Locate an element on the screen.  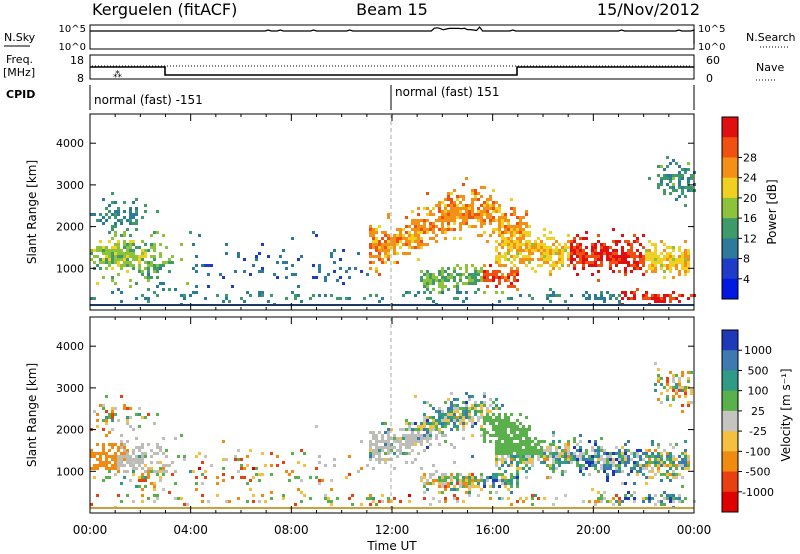
velocity-colorbar-label: Velocity [m s⁻¹] is located at coordinates (786, 414).